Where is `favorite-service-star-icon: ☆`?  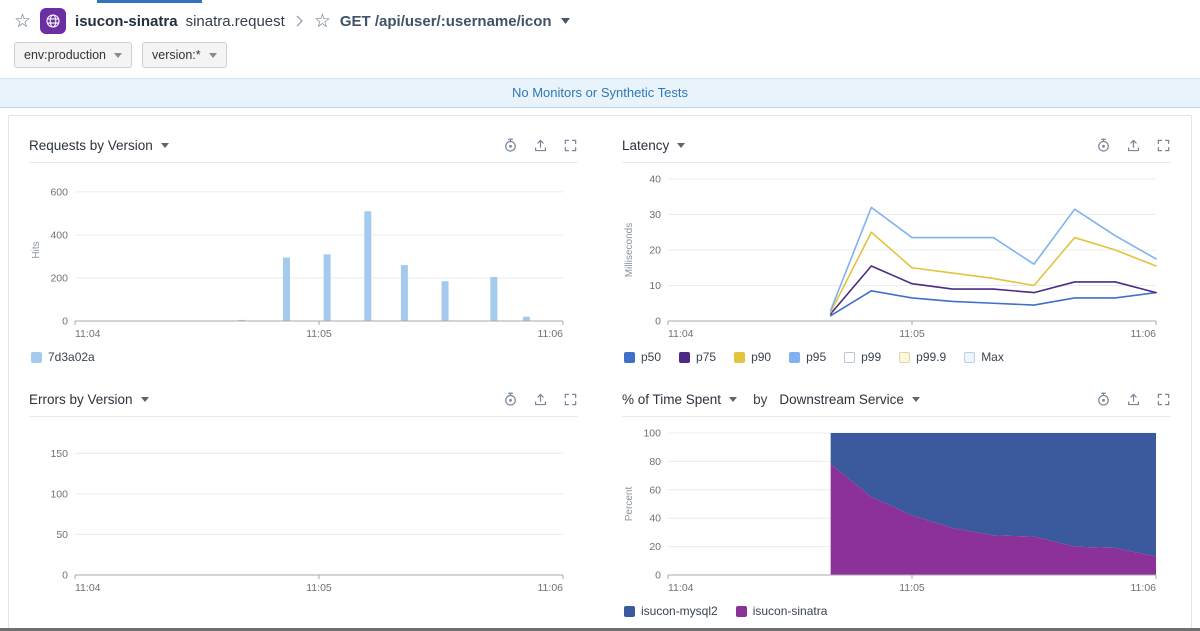 favorite-service-star-icon: ☆ is located at coordinates (23, 21).